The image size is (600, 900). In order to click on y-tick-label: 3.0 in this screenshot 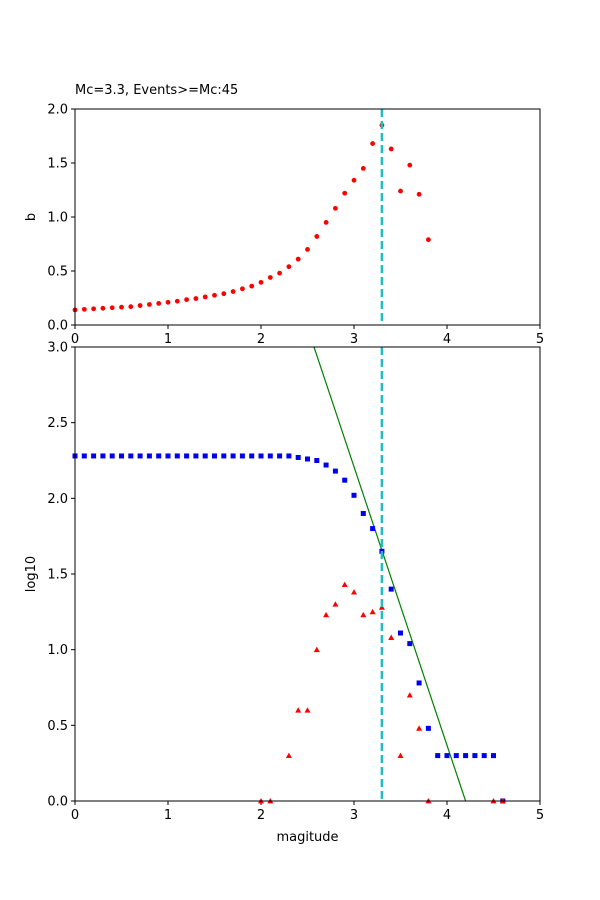, I will do `click(57, 348)`.